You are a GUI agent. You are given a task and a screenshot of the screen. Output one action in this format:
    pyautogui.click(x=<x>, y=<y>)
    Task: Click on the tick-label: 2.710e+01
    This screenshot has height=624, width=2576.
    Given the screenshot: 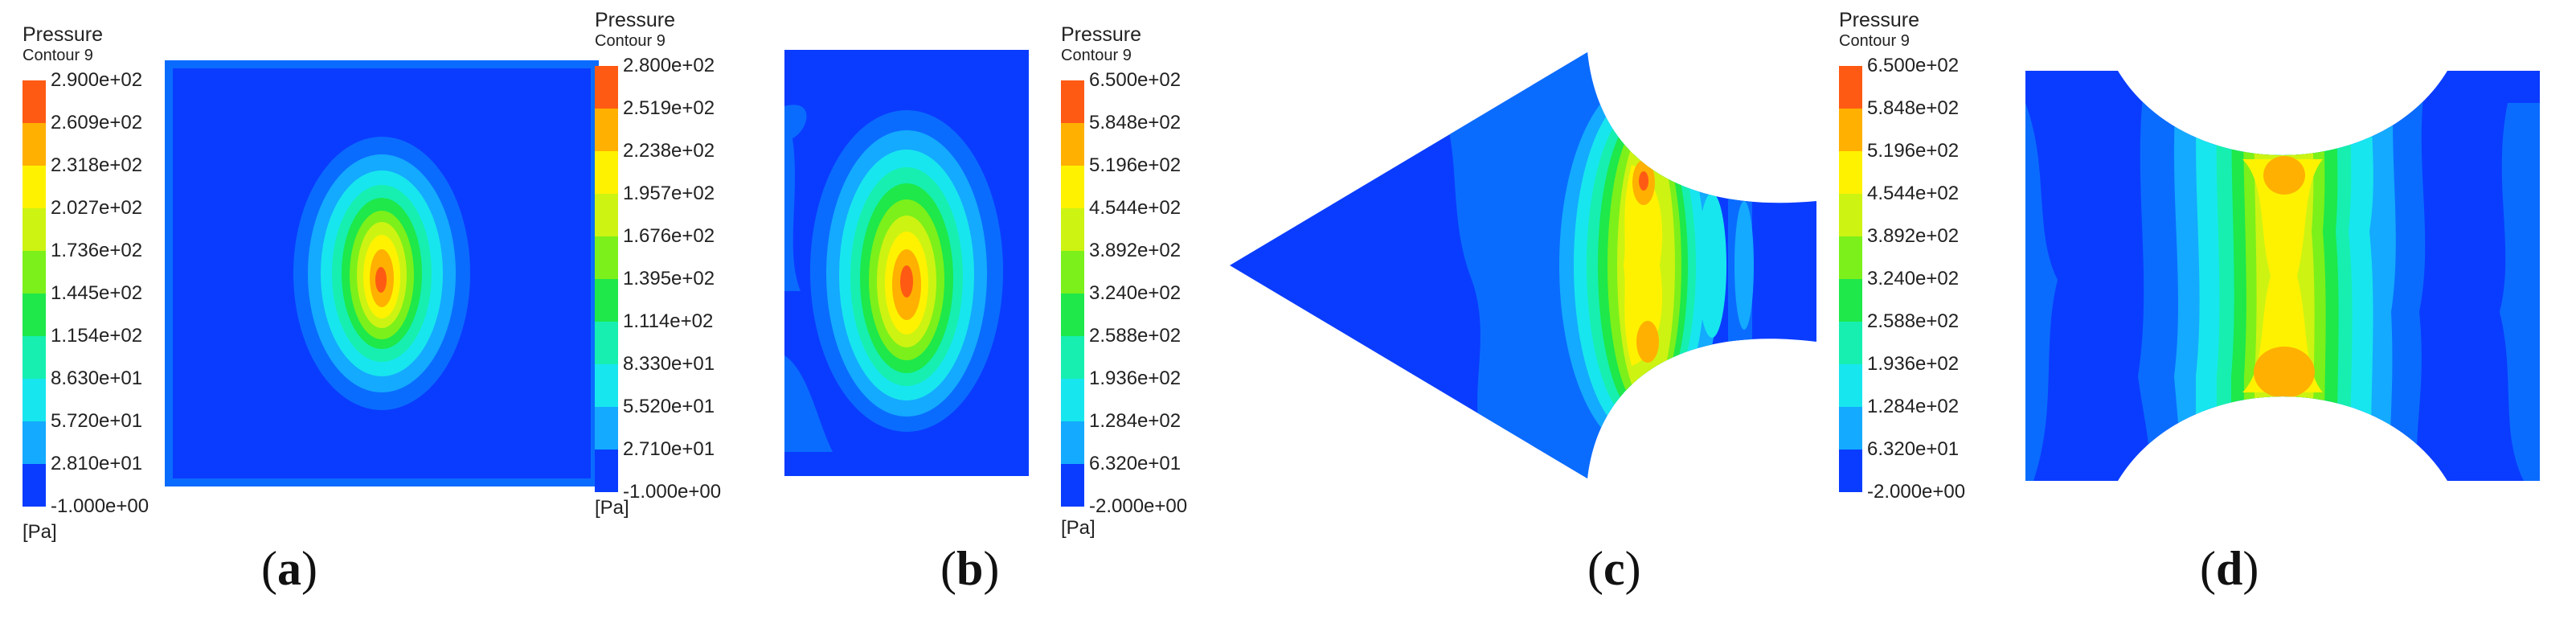 What is the action you would take?
    pyautogui.click(x=669, y=449)
    